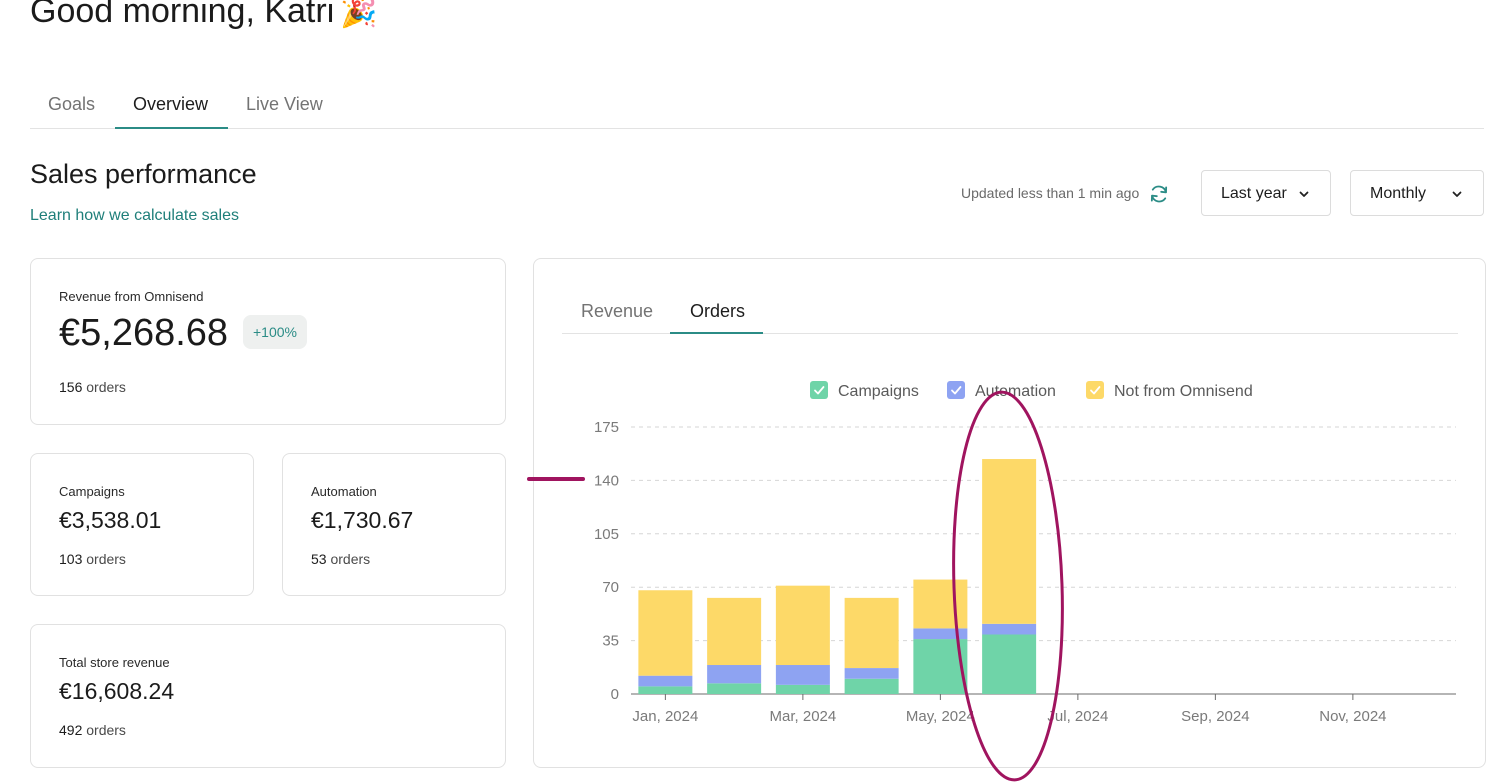 This screenshot has height=784, width=1495. I want to click on section-title: Sales performance, so click(143, 174).